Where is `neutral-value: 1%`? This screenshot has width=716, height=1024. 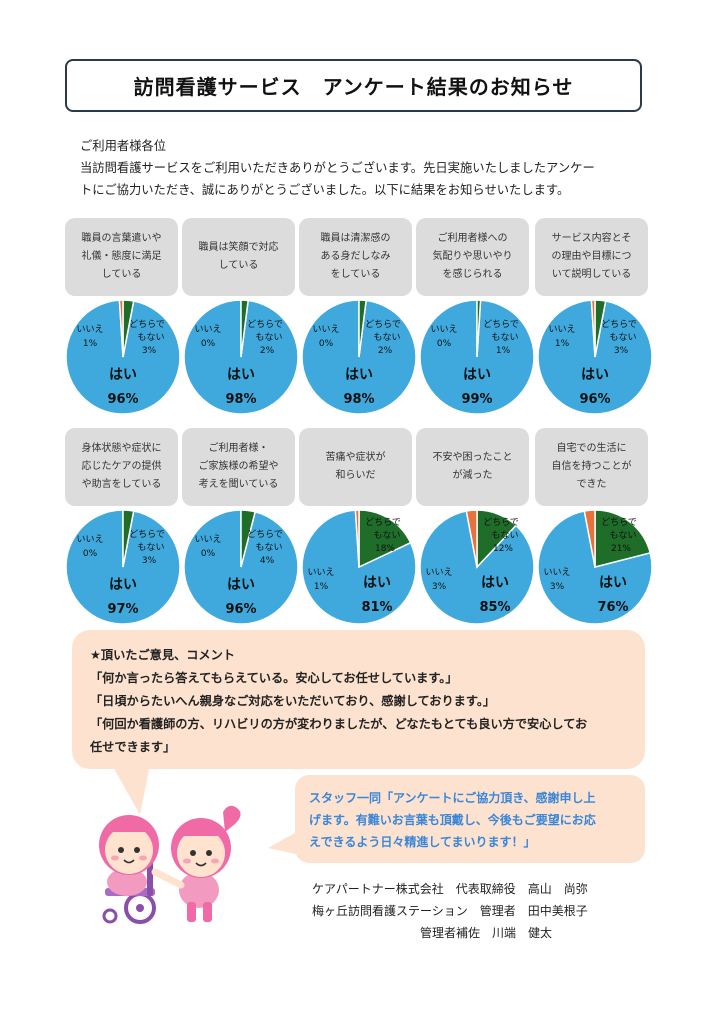 neutral-value: 1% is located at coordinates (503, 351).